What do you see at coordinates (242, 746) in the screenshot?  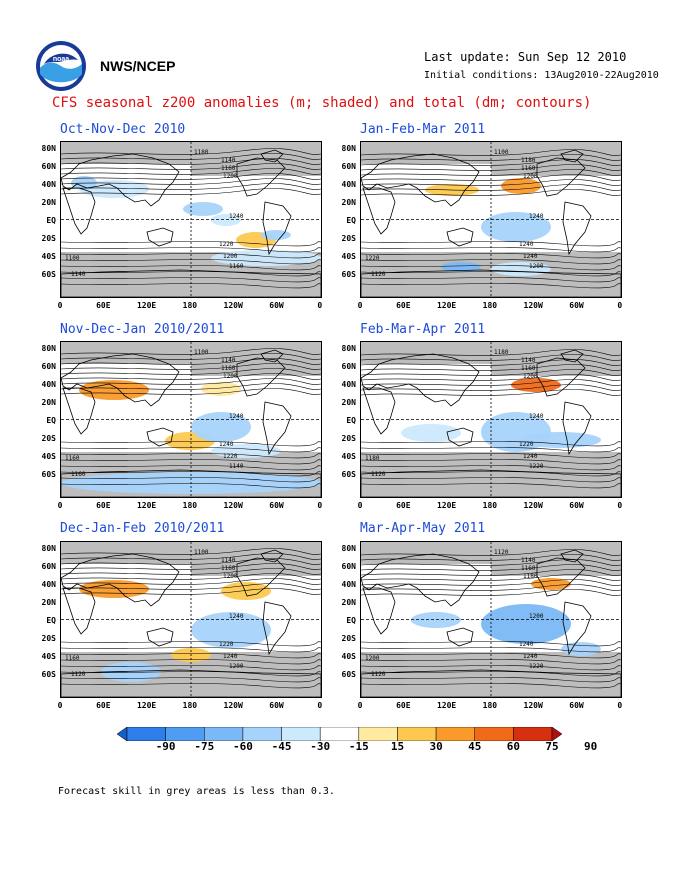 I see `colorbar-tick-label: -60` at bounding box center [242, 746].